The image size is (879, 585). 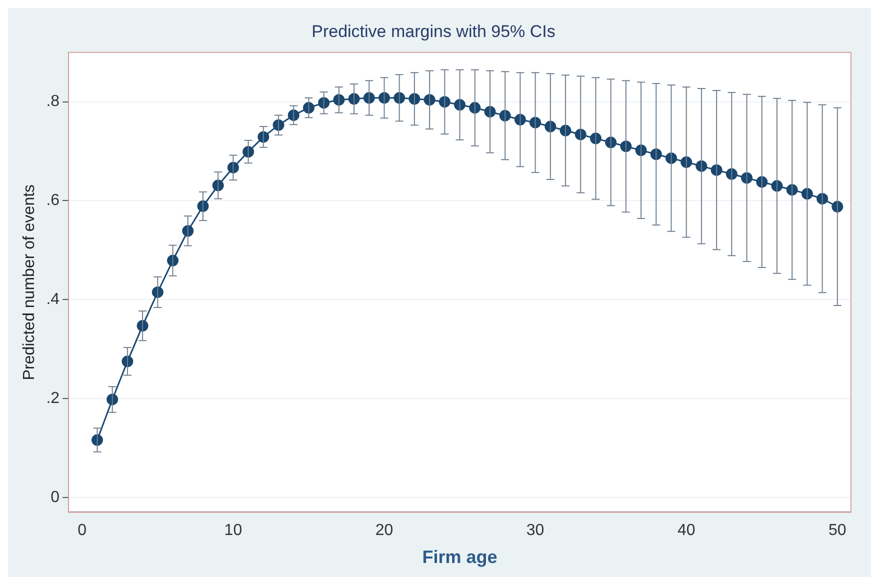 I want to click on x-axis-title: Firm age, so click(x=460, y=557).